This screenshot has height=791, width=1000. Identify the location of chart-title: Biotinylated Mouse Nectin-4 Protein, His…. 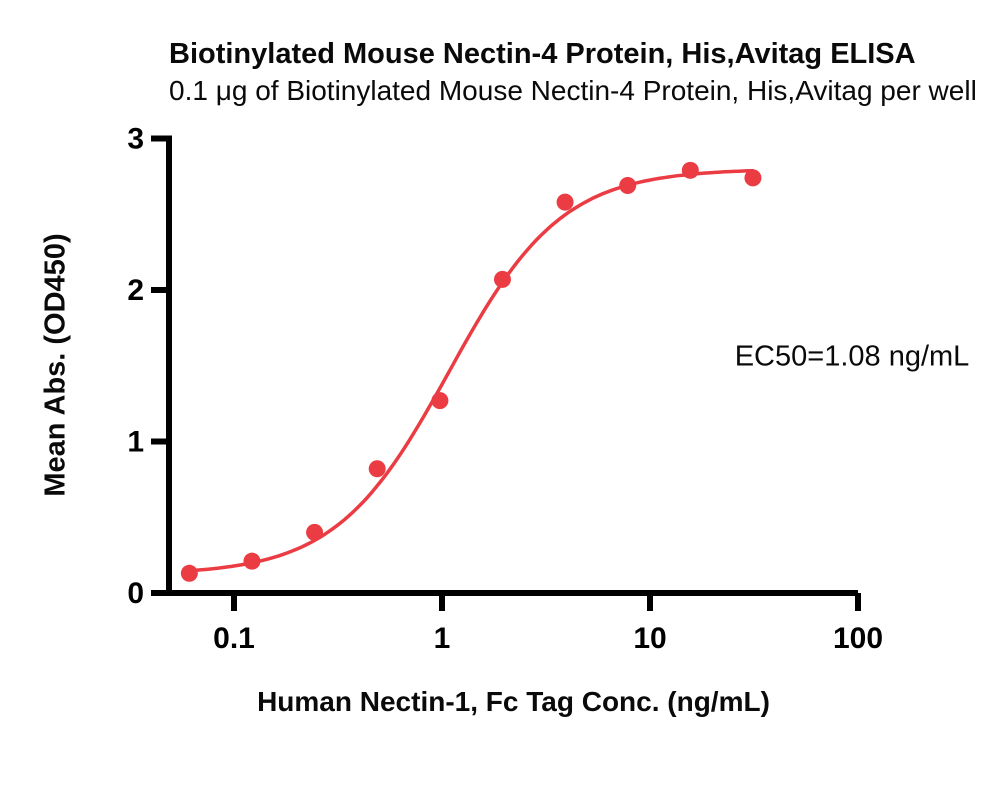
(542, 54).